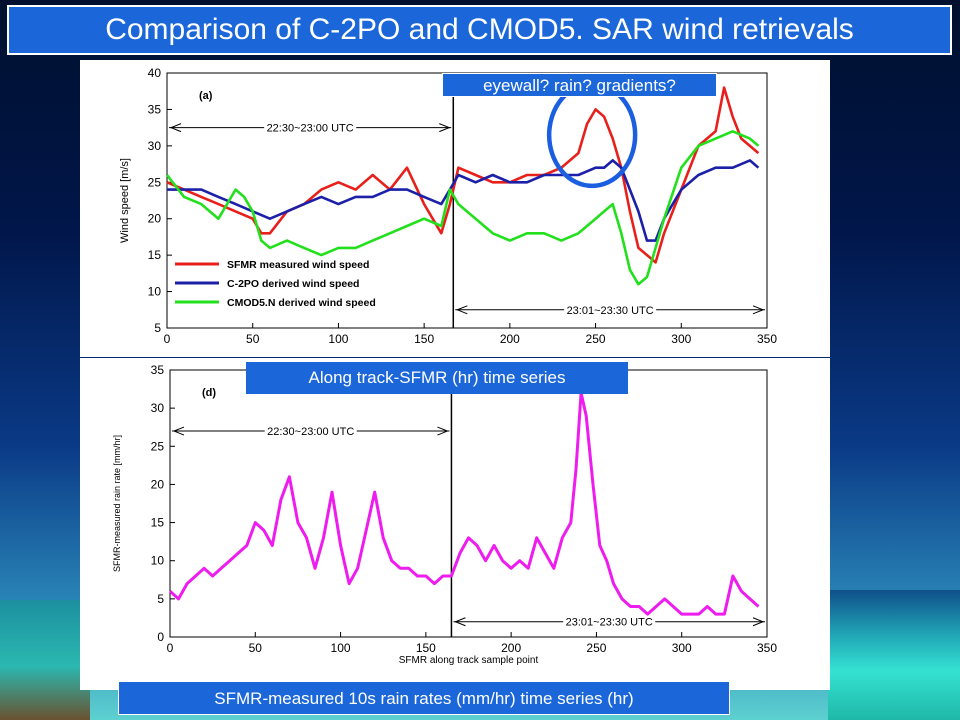 The image size is (960, 720). What do you see at coordinates (592, 135) in the screenshot?
I see `highlight-circle` at bounding box center [592, 135].